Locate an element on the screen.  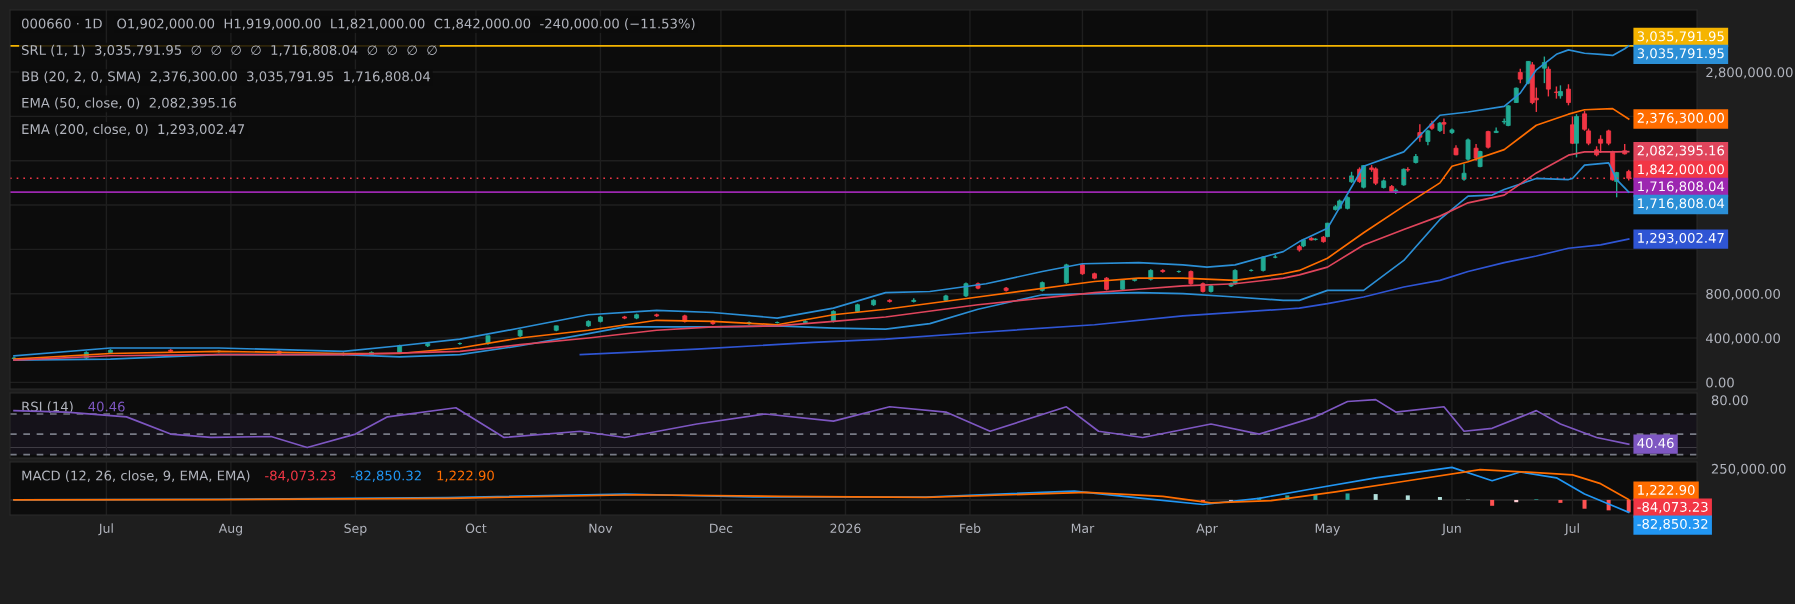
x-tick-label: Nov is located at coordinates (601, 528).